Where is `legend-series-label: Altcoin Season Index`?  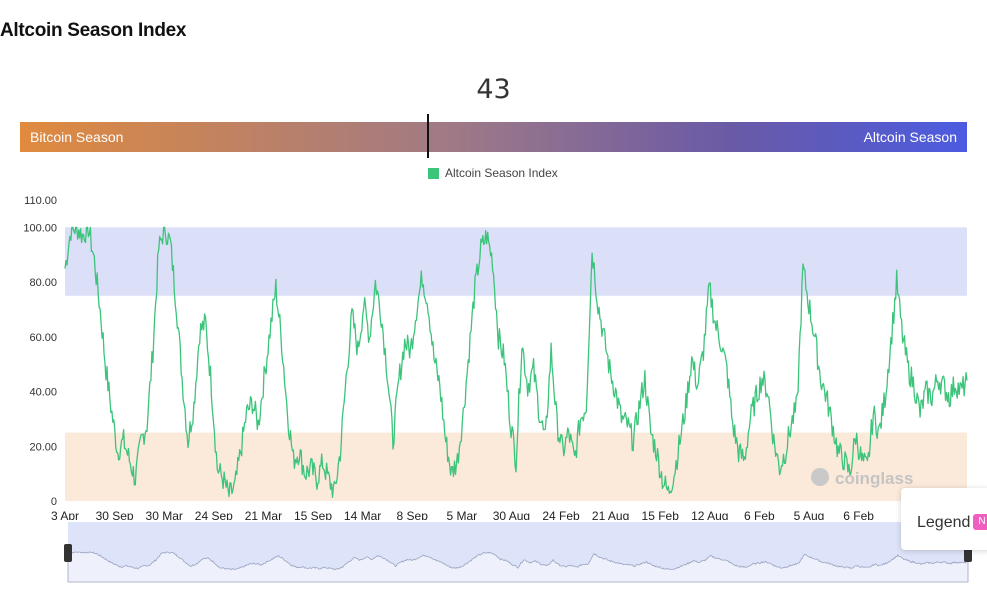
legend-series-label: Altcoin Season Index is located at coordinates (501, 173).